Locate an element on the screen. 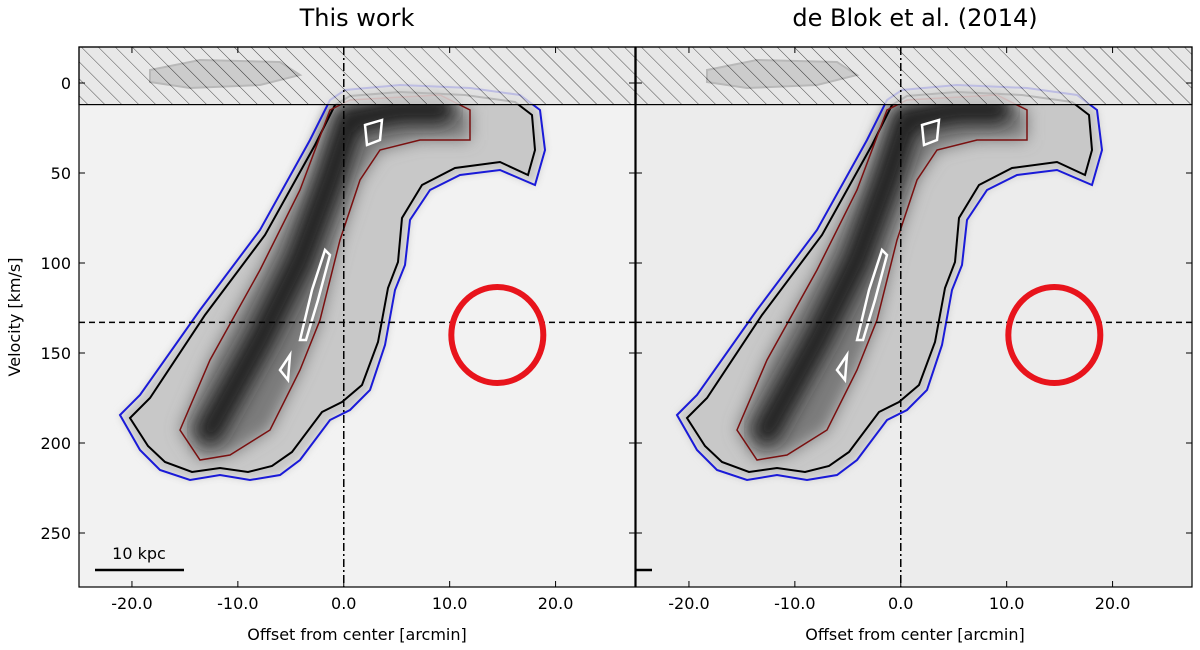 Image resolution: width=1200 pixels, height=650 pixels. y-tick-label: 50 is located at coordinates (61, 173).